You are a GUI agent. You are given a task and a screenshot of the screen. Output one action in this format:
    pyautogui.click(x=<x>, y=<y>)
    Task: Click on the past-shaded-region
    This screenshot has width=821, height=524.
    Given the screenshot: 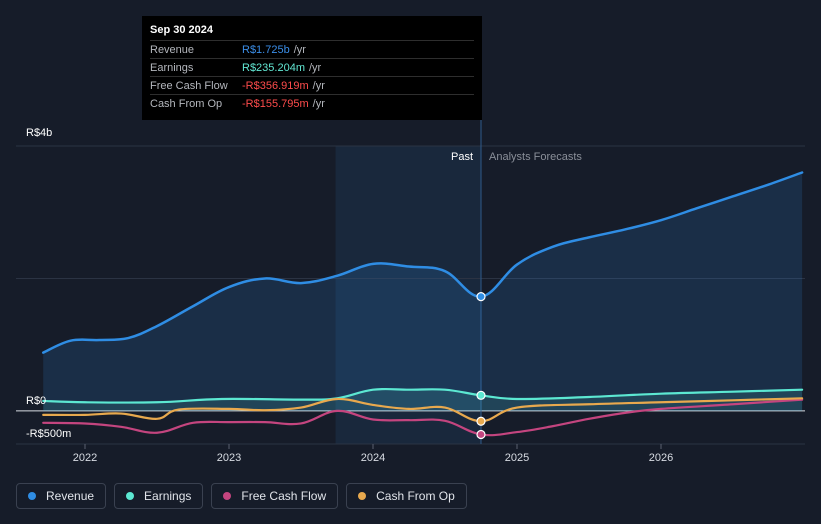 What is the action you would take?
    pyautogui.click(x=408, y=295)
    